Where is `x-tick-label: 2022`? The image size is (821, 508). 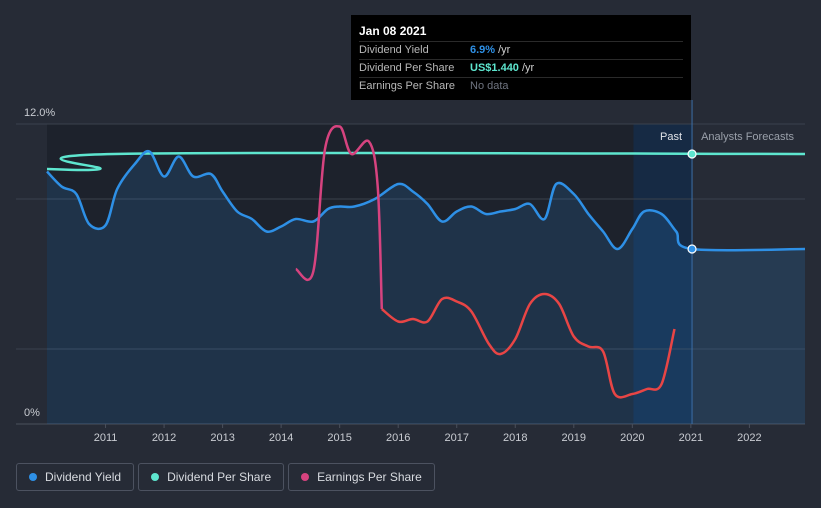
x-tick-label: 2022 is located at coordinates (749, 438).